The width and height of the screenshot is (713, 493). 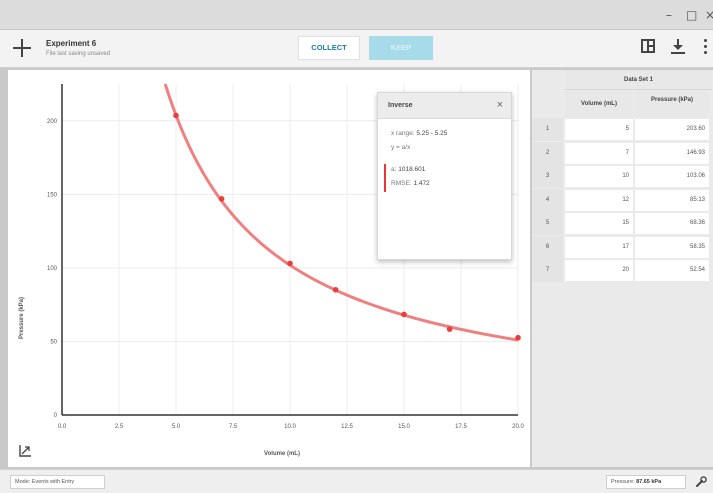 I want to click on keep-button: KEEP, so click(x=401, y=48).